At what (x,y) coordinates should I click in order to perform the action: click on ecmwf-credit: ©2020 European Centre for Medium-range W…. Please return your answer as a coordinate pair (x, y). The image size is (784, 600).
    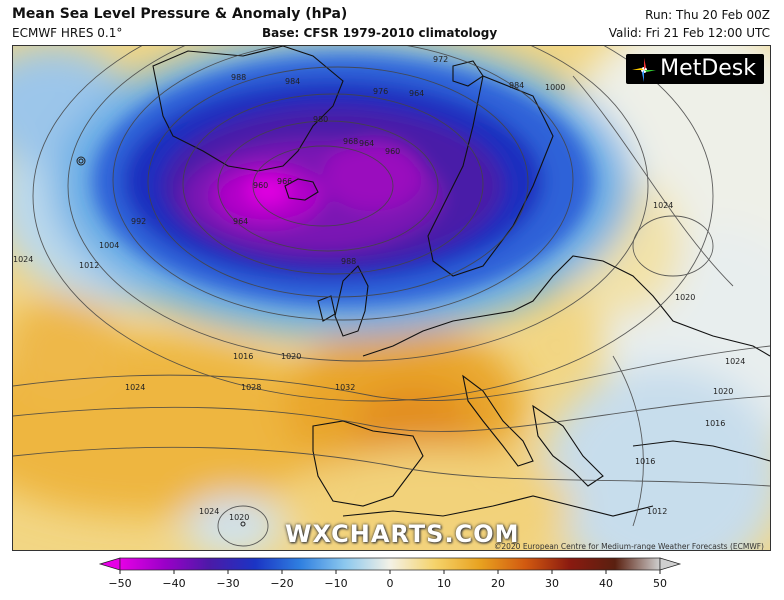
    Looking at the image, I should click on (628, 546).